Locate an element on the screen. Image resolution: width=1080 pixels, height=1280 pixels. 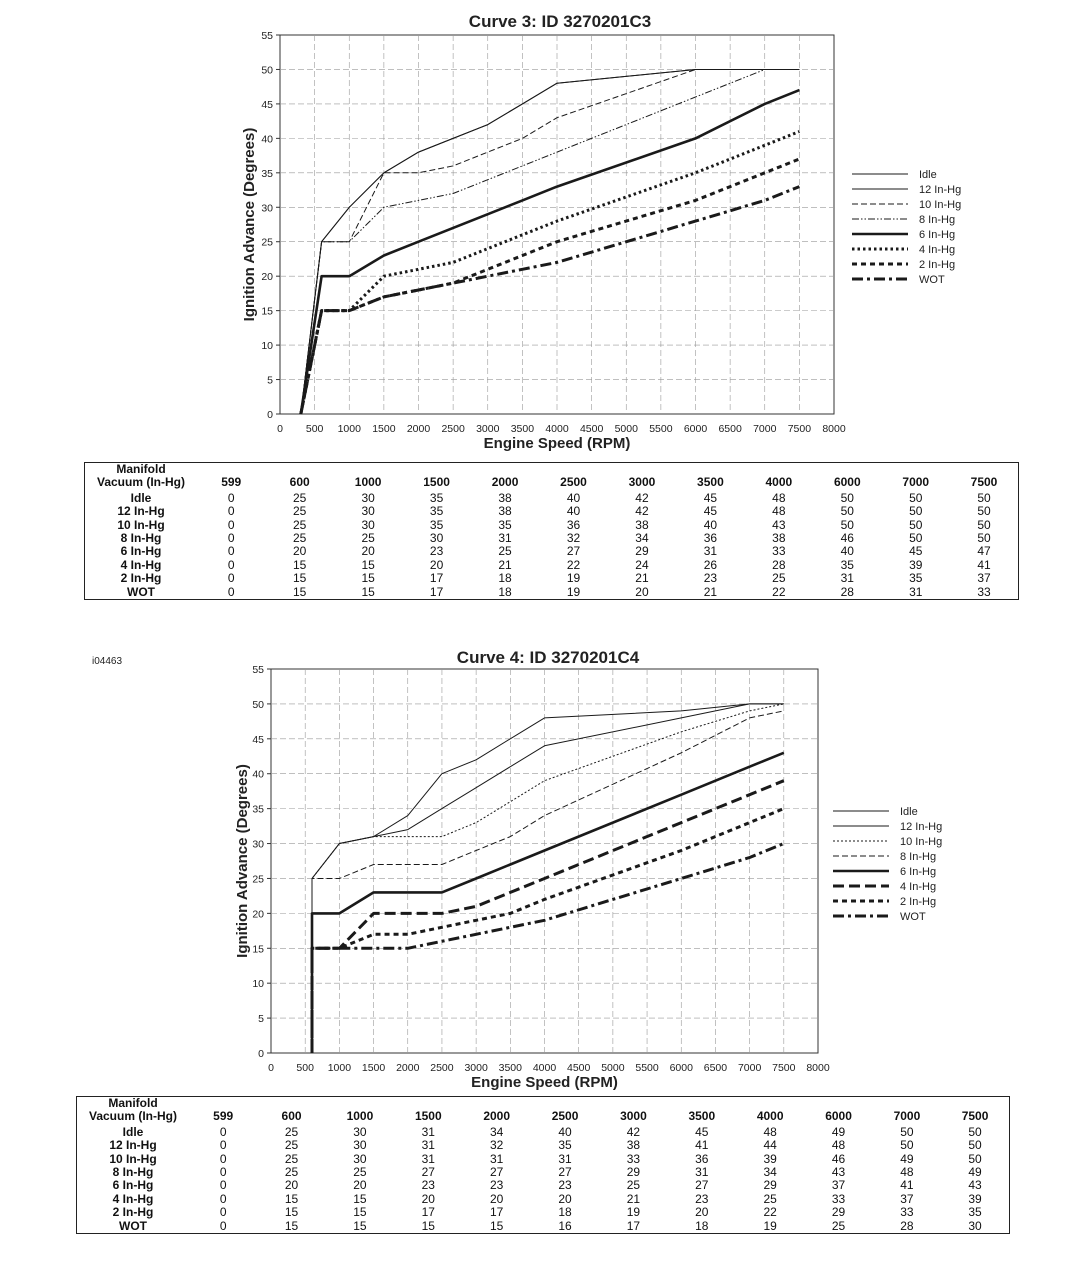
x-tick-label: 2500 is located at coordinates (453, 429).